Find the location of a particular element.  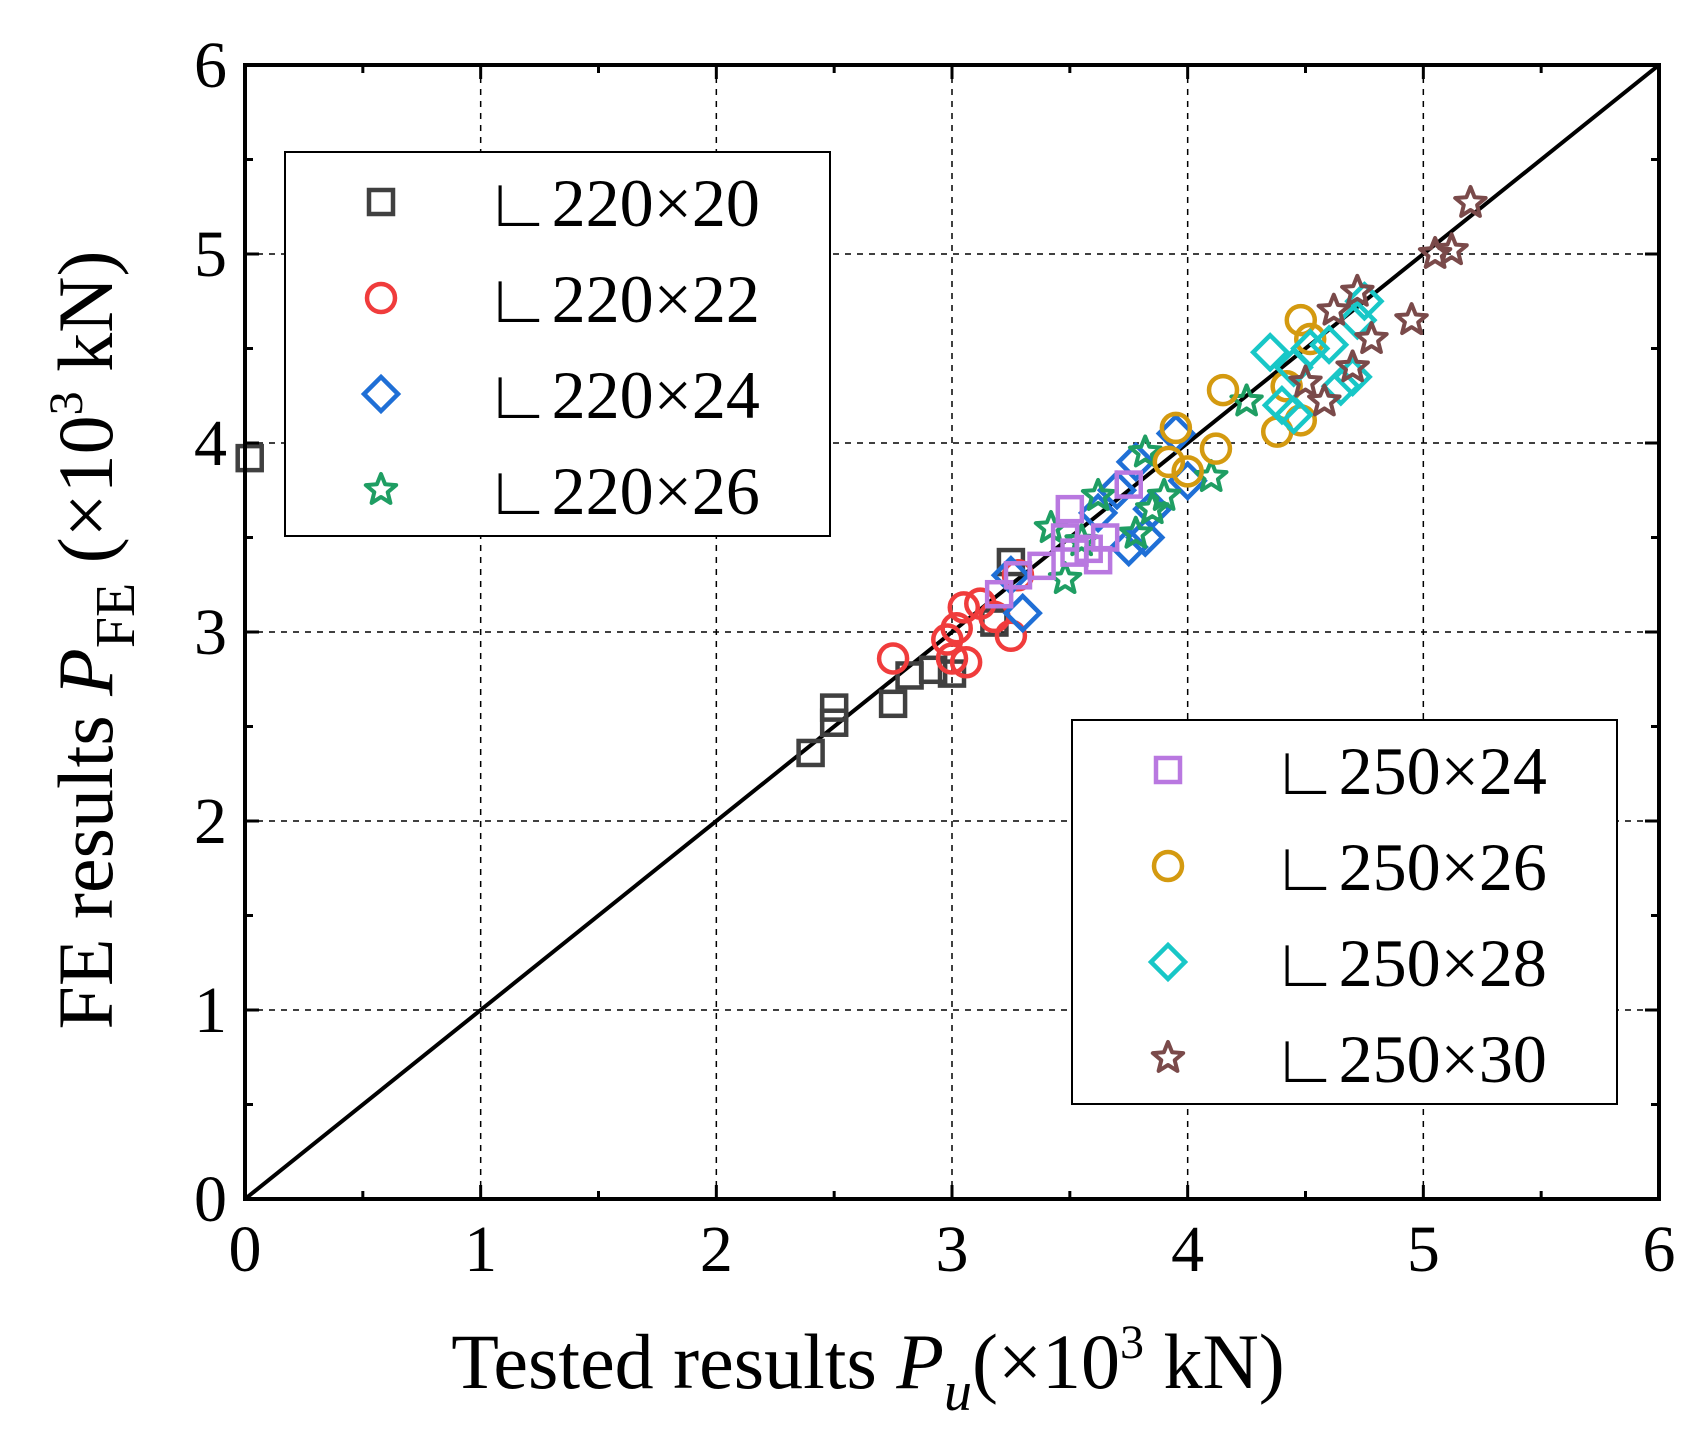

legend-label: ∟220×20 is located at coordinates (622, 203).